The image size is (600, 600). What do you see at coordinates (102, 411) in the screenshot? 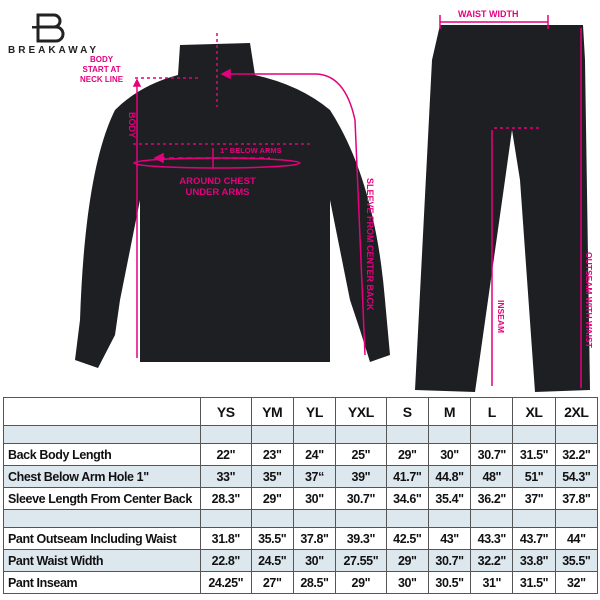
I see `corner-cell` at bounding box center [102, 411].